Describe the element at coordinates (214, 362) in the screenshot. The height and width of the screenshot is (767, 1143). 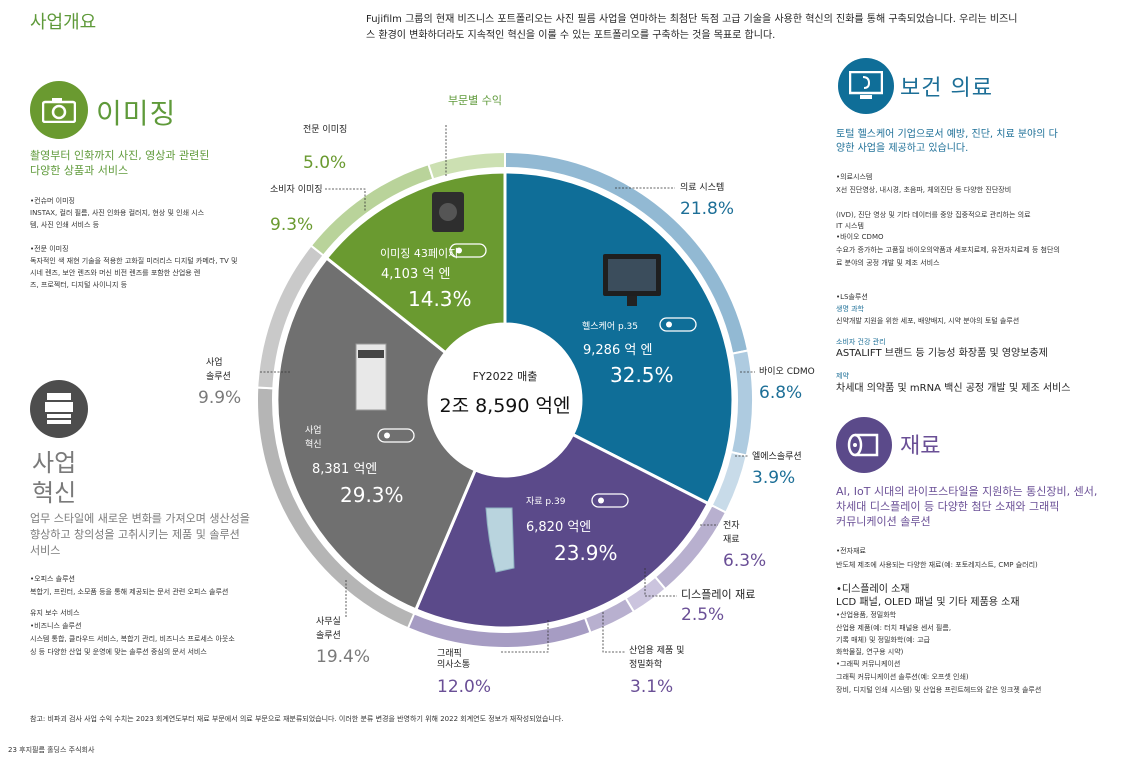
I see `subsegment-label-8: 사업` at that location.